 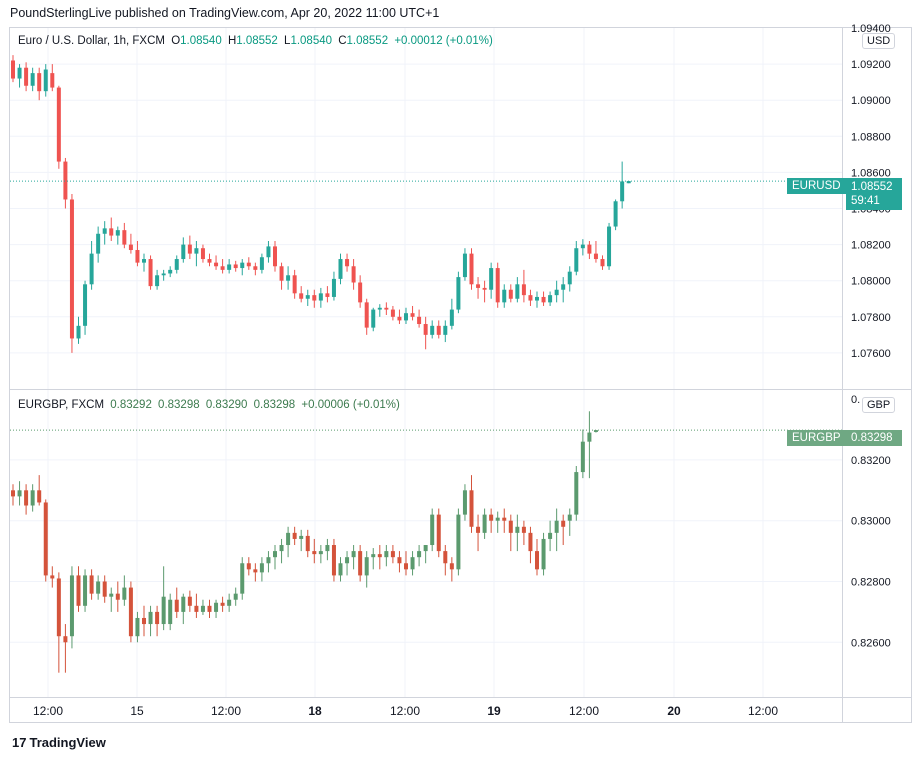 What do you see at coordinates (311, 41) in the screenshot?
I see `eurusd-low: 1.08540` at bounding box center [311, 41].